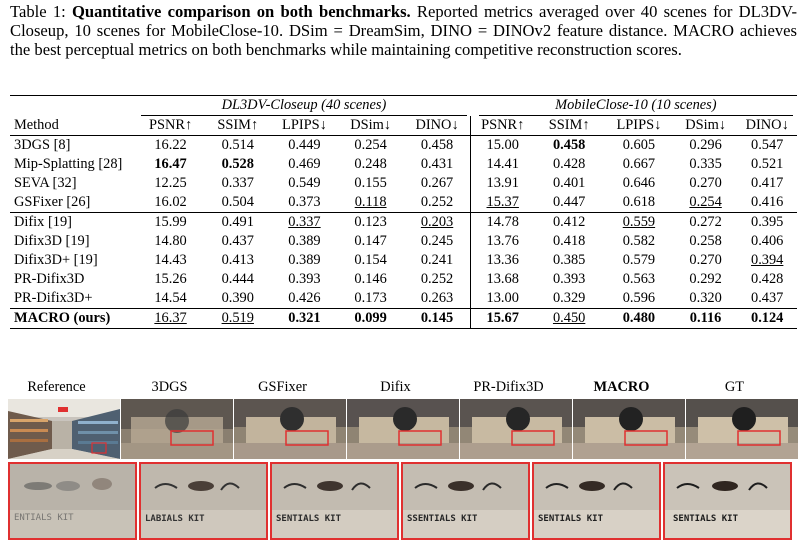  Describe the element at coordinates (238, 125) in the screenshot. I see `metric-header: SSIM↑` at that location.